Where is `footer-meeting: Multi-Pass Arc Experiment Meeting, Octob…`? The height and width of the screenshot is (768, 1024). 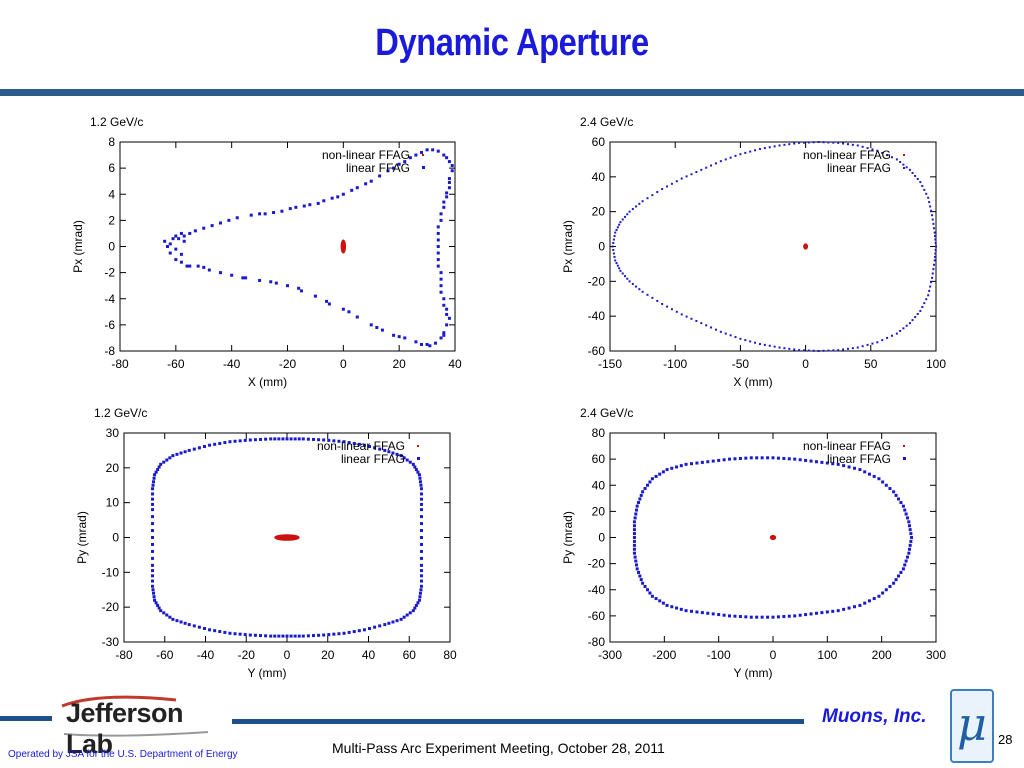
footer-meeting: Multi-Pass Arc Experiment Meeting, Octob… is located at coordinates (498, 748).